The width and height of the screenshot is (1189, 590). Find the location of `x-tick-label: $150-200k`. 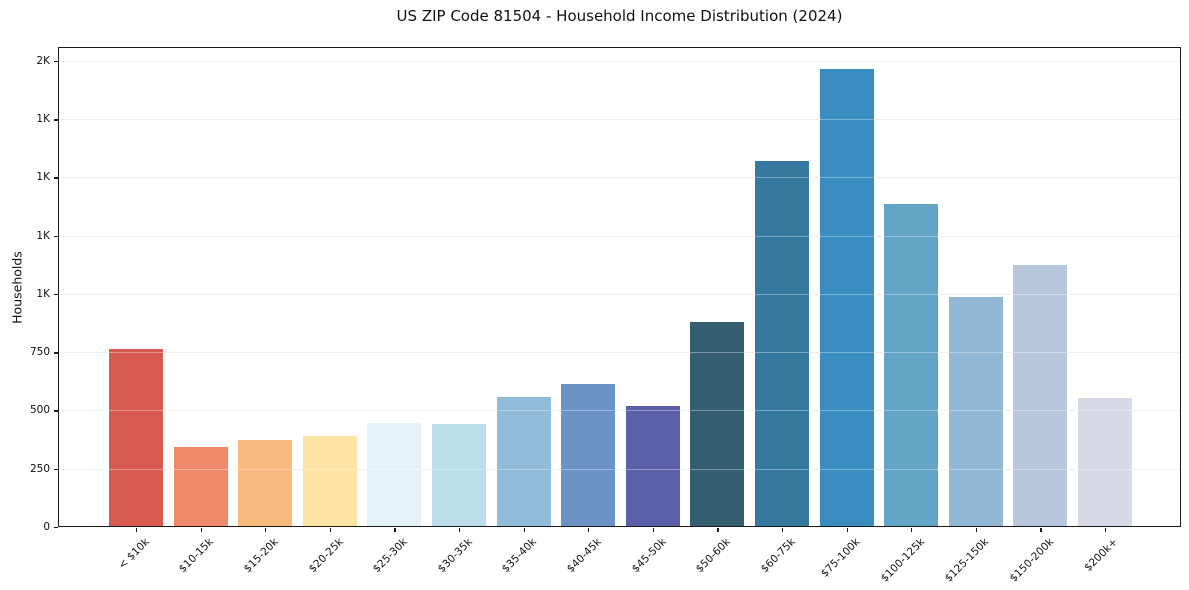

x-tick-label: $150-200k is located at coordinates (1031, 560).